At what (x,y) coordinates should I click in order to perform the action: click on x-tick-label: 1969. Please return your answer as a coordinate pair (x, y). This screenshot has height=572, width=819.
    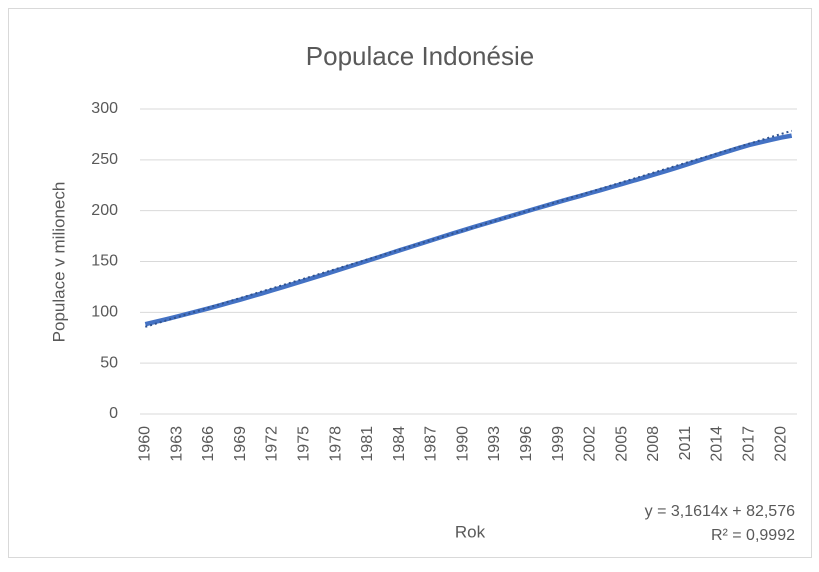
    Looking at the image, I should click on (240, 444).